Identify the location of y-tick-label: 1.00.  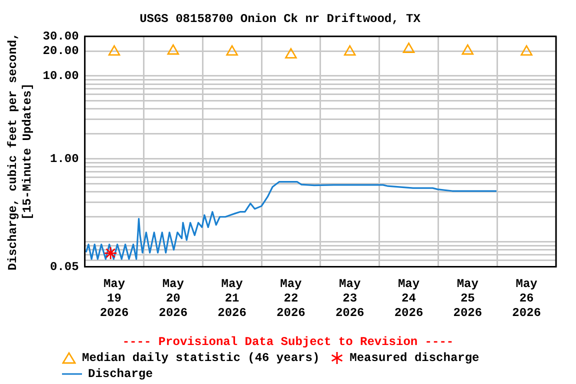
(64, 159).